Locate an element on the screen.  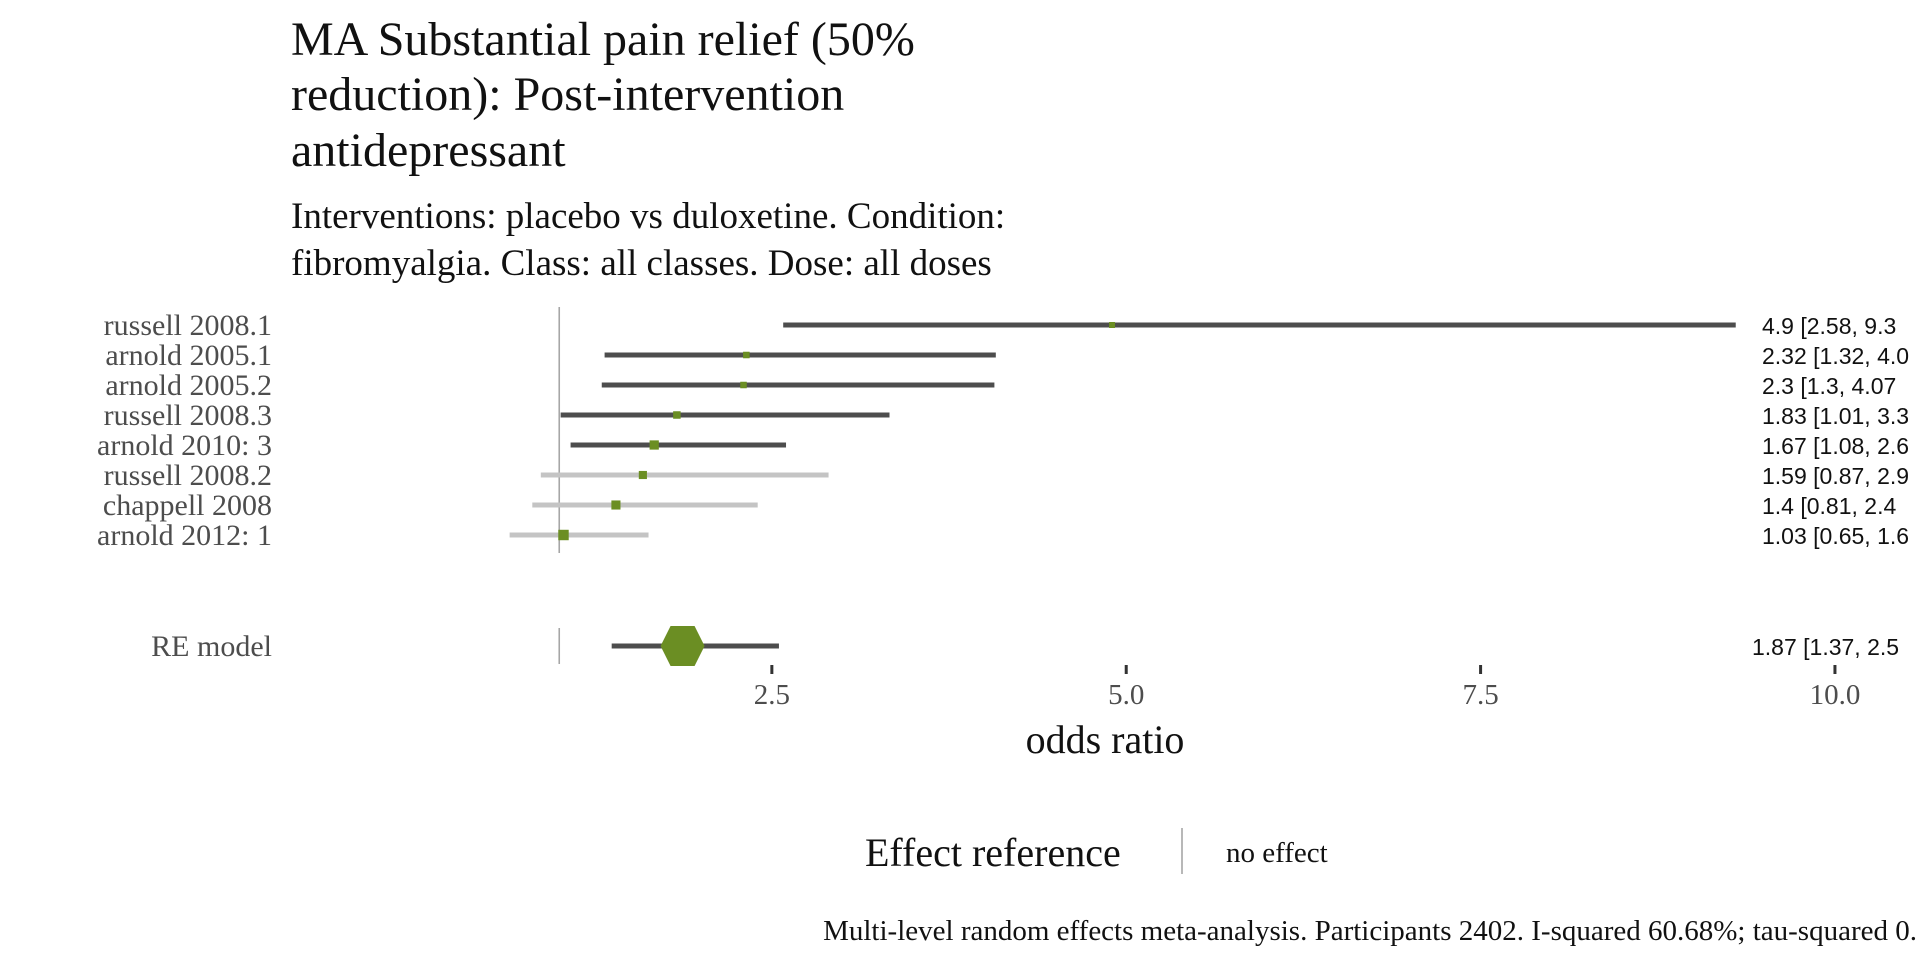
study-row: russell 2008.3 1.83 [1.01, 3.3 is located at coordinates (1006, 415).